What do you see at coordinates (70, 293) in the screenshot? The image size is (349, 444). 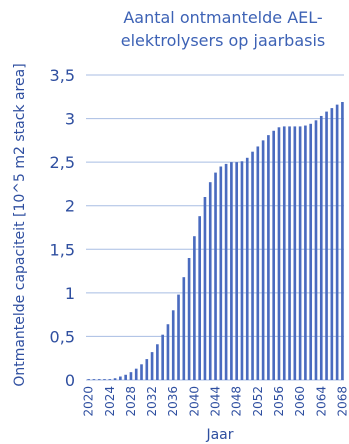 I see `y-tick-label: 1` at bounding box center [70, 293].